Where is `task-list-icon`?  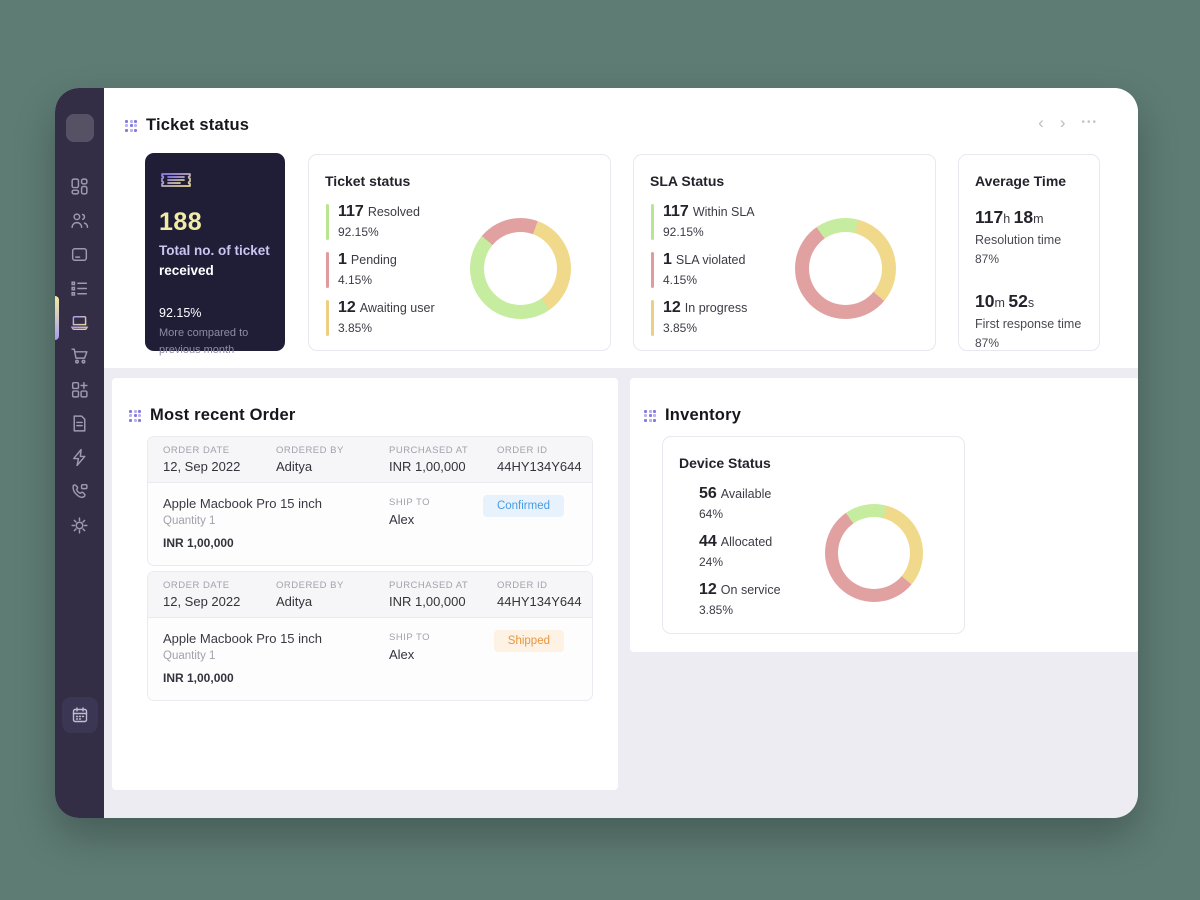 task-list-icon is located at coordinates (79, 288).